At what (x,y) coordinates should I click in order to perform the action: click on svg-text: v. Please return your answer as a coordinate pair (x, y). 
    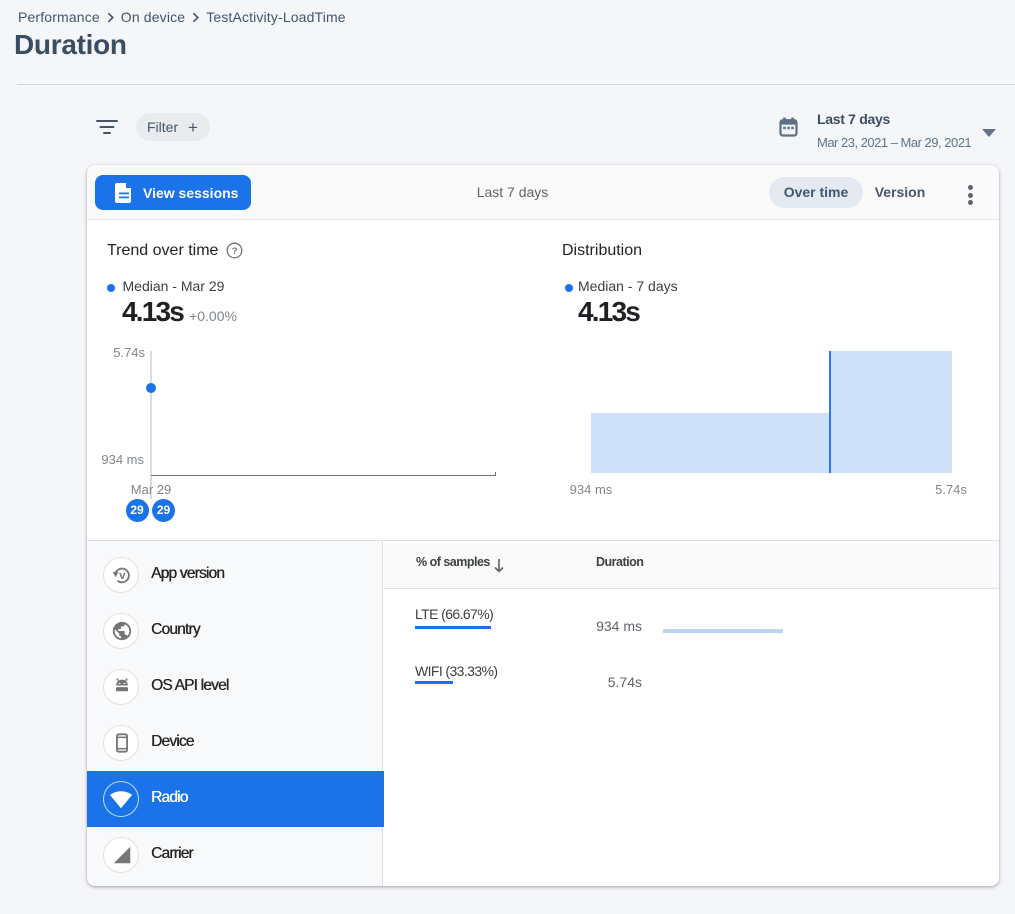
    Looking at the image, I should click on (122, 576).